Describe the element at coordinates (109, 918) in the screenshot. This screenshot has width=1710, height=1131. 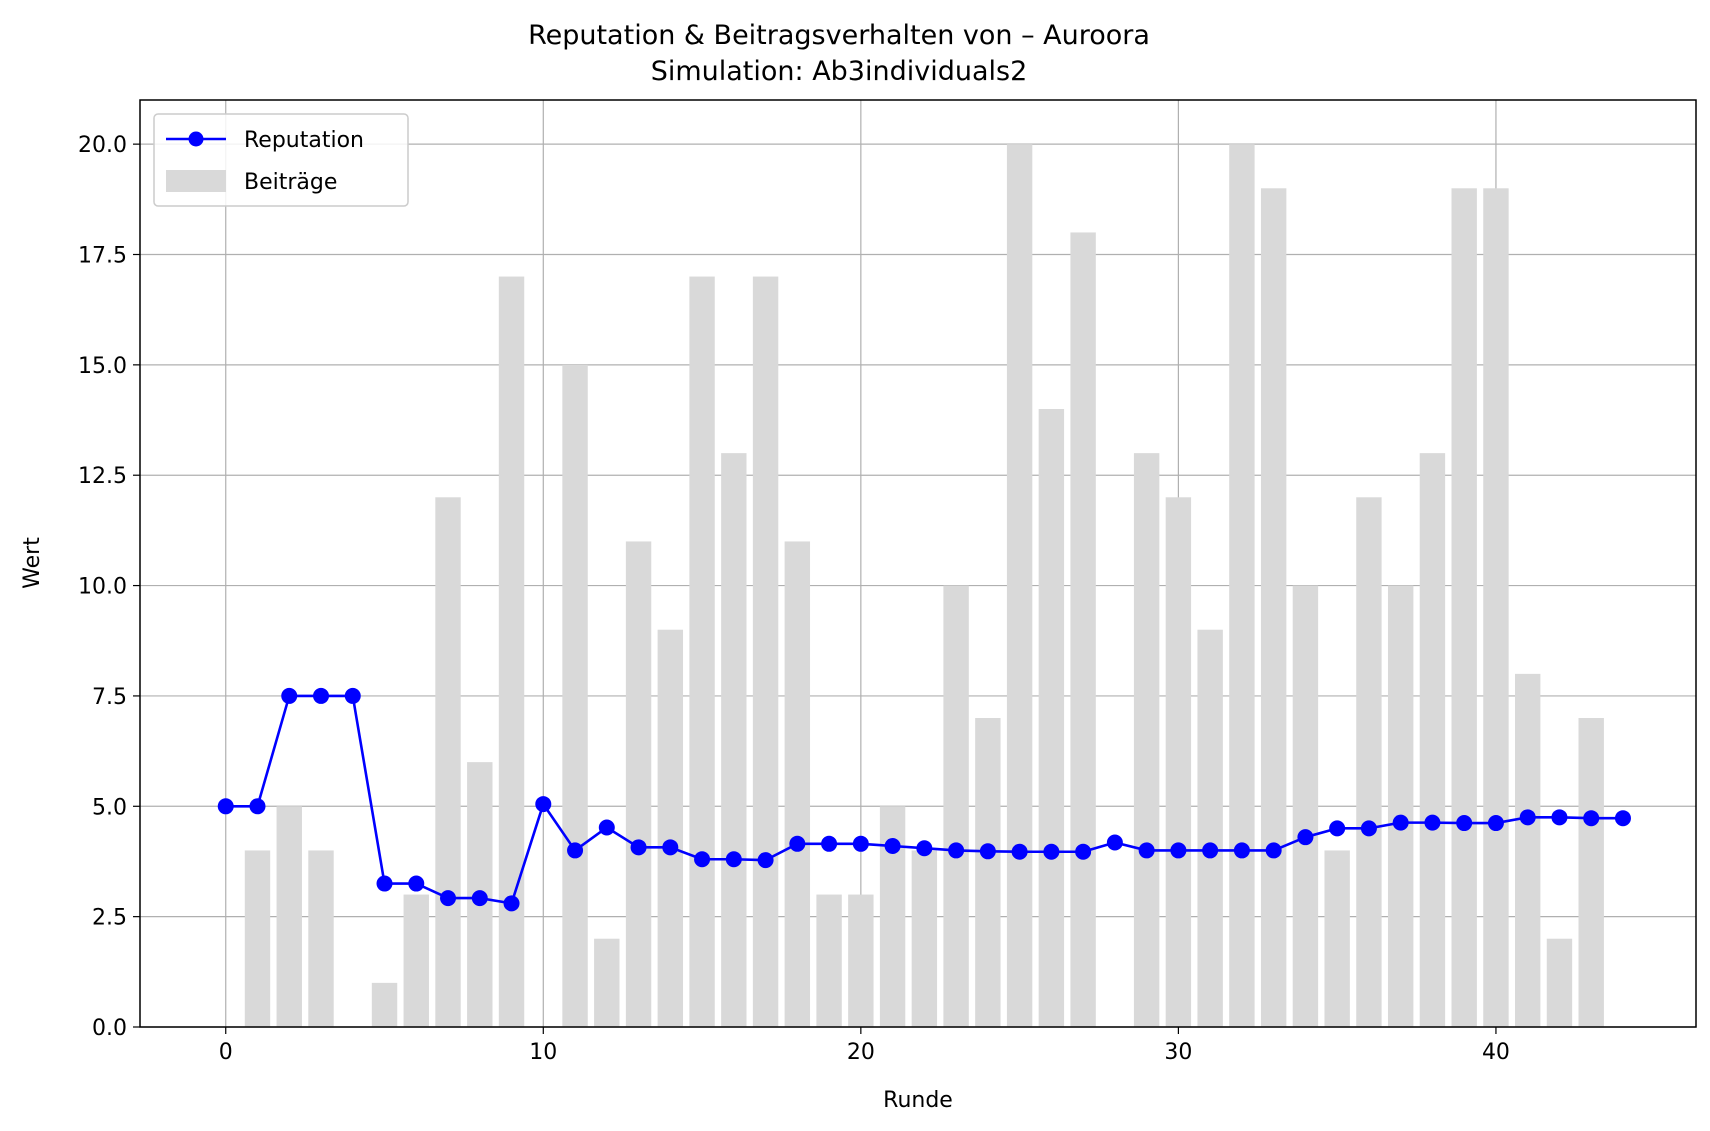
I see `y-tick-label: 2.5` at that location.